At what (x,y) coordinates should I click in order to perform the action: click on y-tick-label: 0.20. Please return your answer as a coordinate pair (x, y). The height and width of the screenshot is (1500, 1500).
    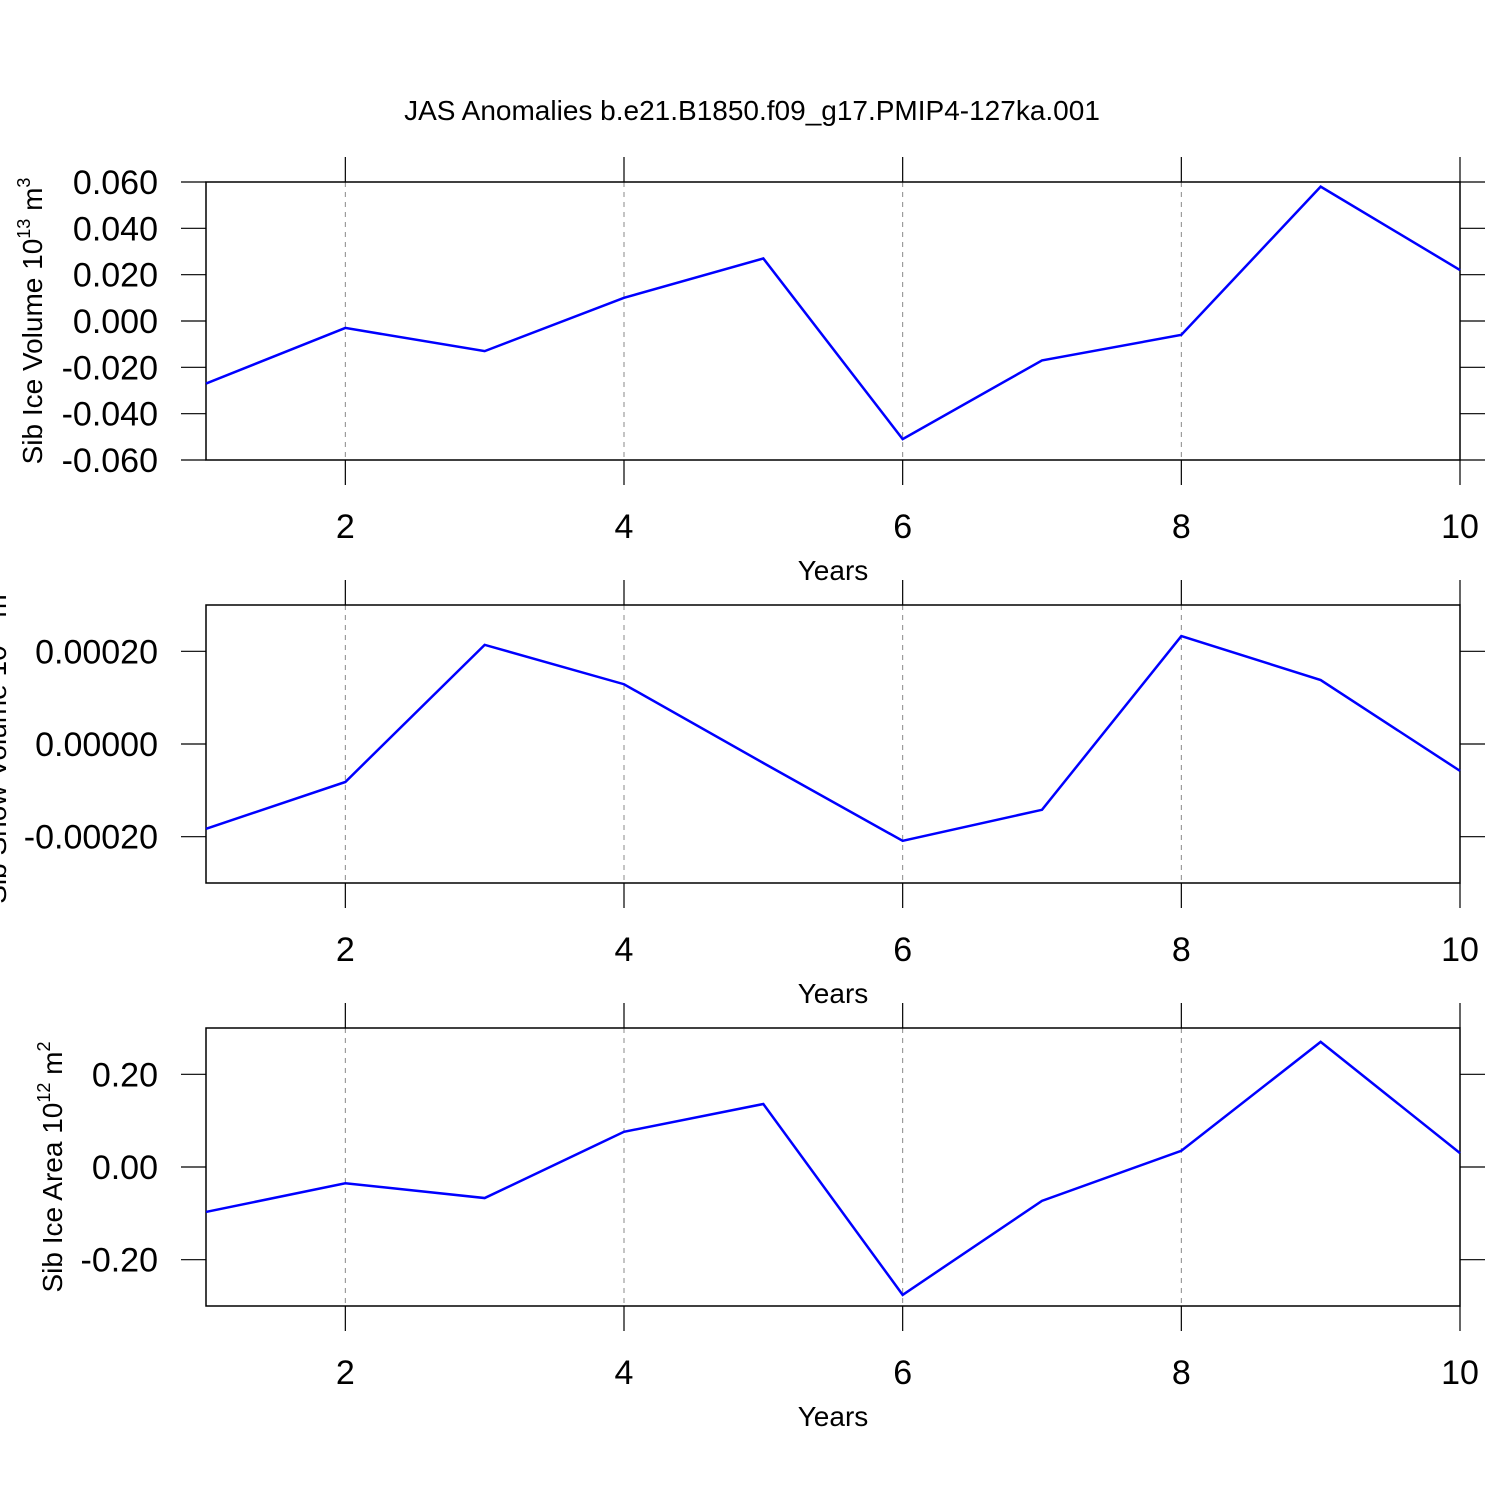
    Looking at the image, I should click on (125, 1075).